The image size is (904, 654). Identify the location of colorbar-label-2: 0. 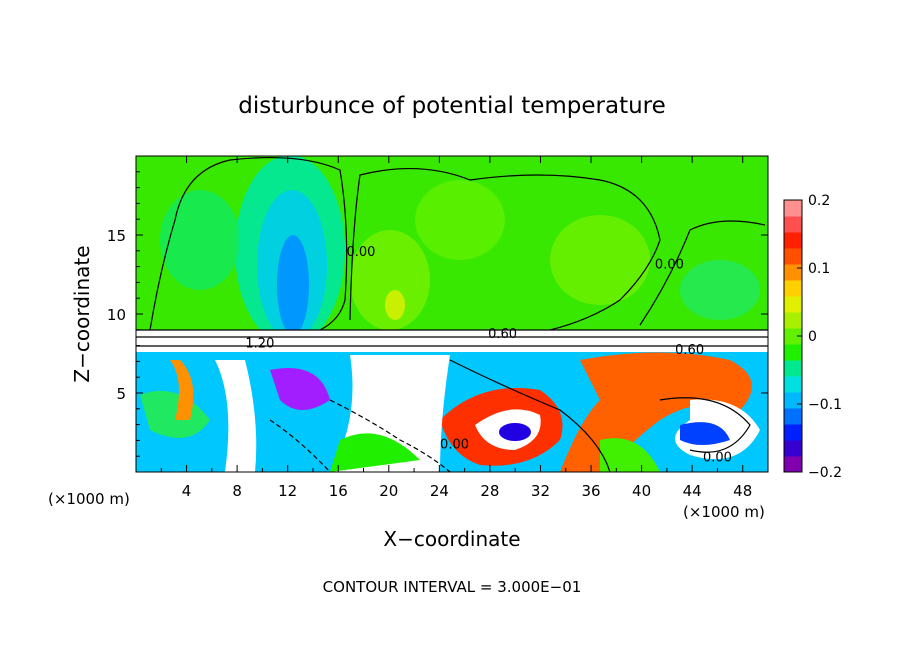
(812, 337).